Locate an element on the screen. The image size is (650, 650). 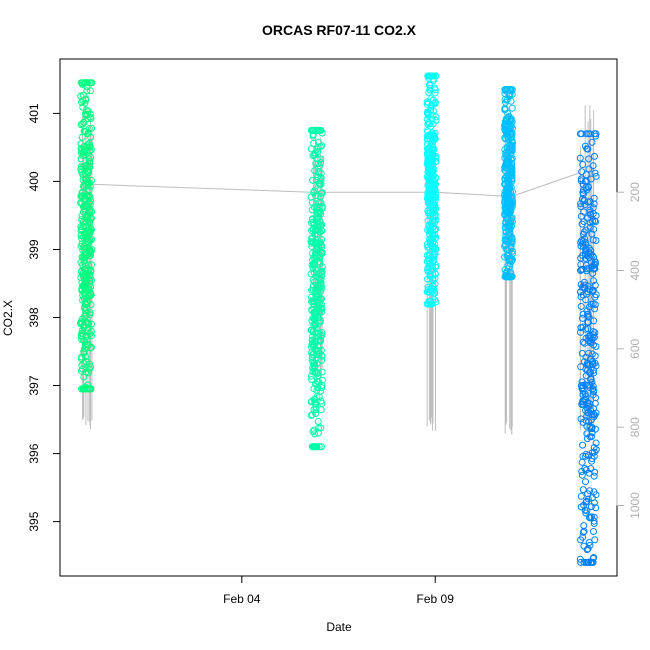
x-axis-label: Date is located at coordinates (339, 627).